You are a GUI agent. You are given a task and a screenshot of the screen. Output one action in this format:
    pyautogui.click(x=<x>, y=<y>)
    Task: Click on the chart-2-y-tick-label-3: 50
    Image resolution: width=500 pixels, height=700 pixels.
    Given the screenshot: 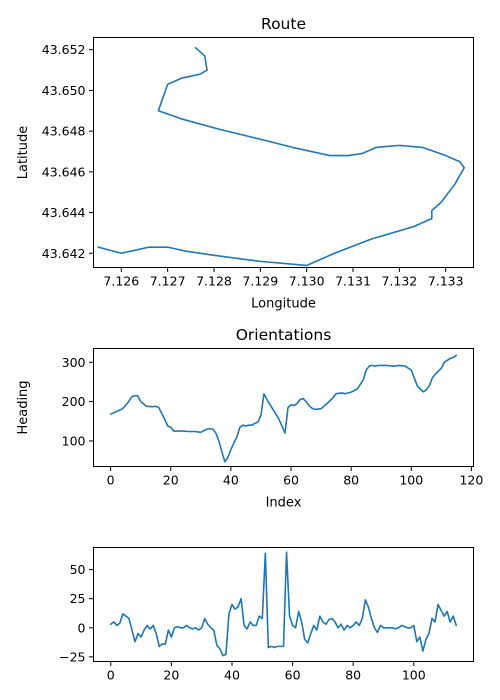 What is the action you would take?
    pyautogui.click(x=78, y=569)
    